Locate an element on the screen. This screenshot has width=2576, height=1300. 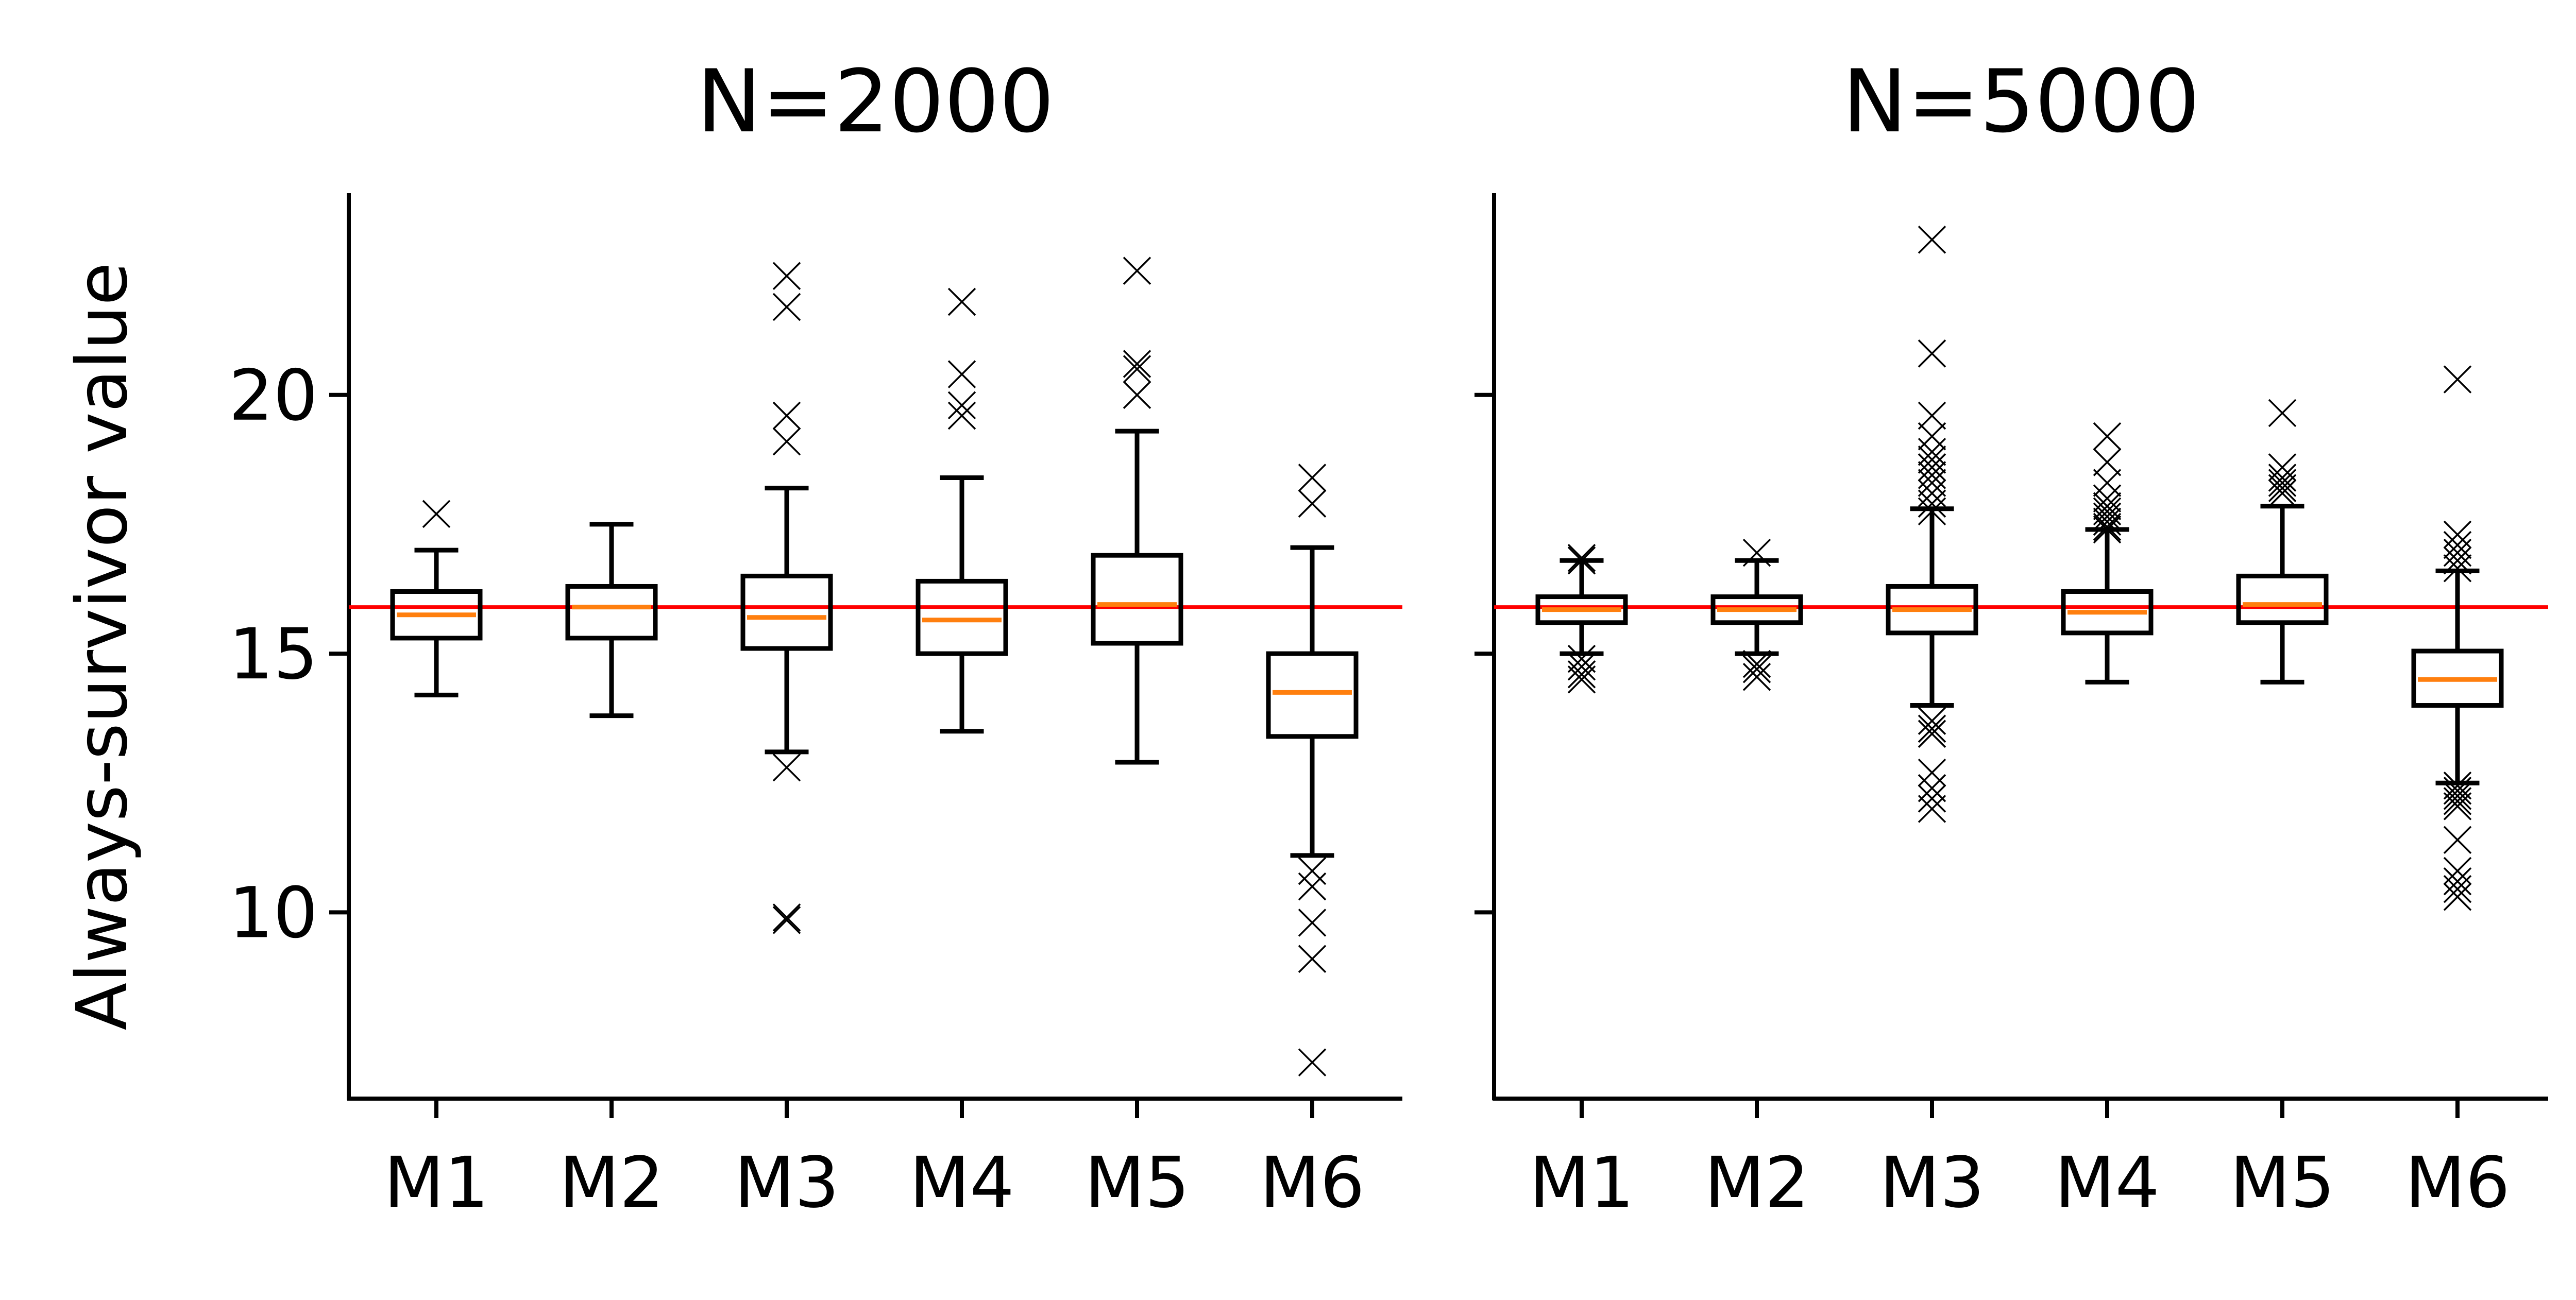
y-tick-label: 10 is located at coordinates (273, 913).